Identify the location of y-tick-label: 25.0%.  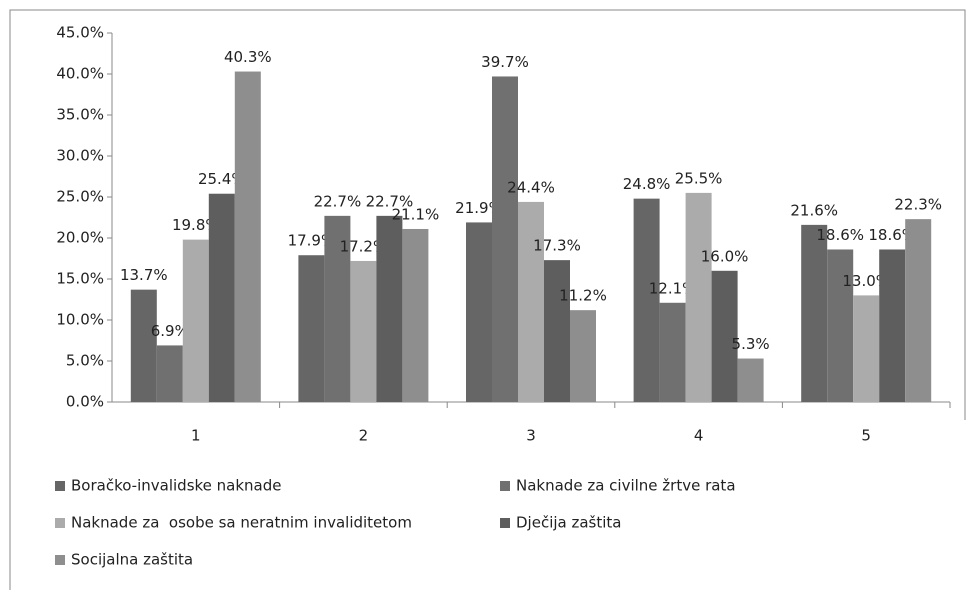
(80, 197).